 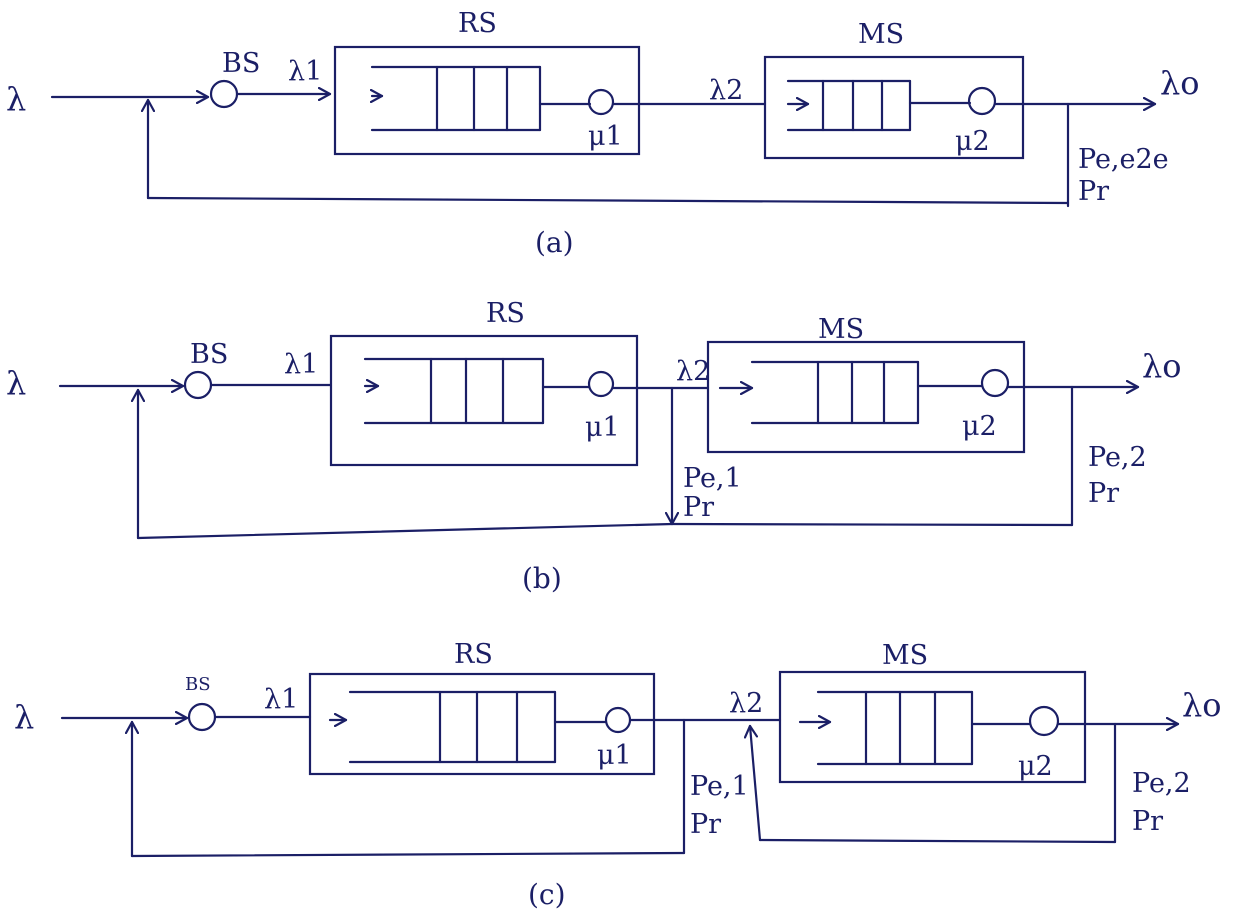 What do you see at coordinates (1123, 159) in the screenshot?
I see `pe-e2e-label: Pe,e2e` at bounding box center [1123, 159].